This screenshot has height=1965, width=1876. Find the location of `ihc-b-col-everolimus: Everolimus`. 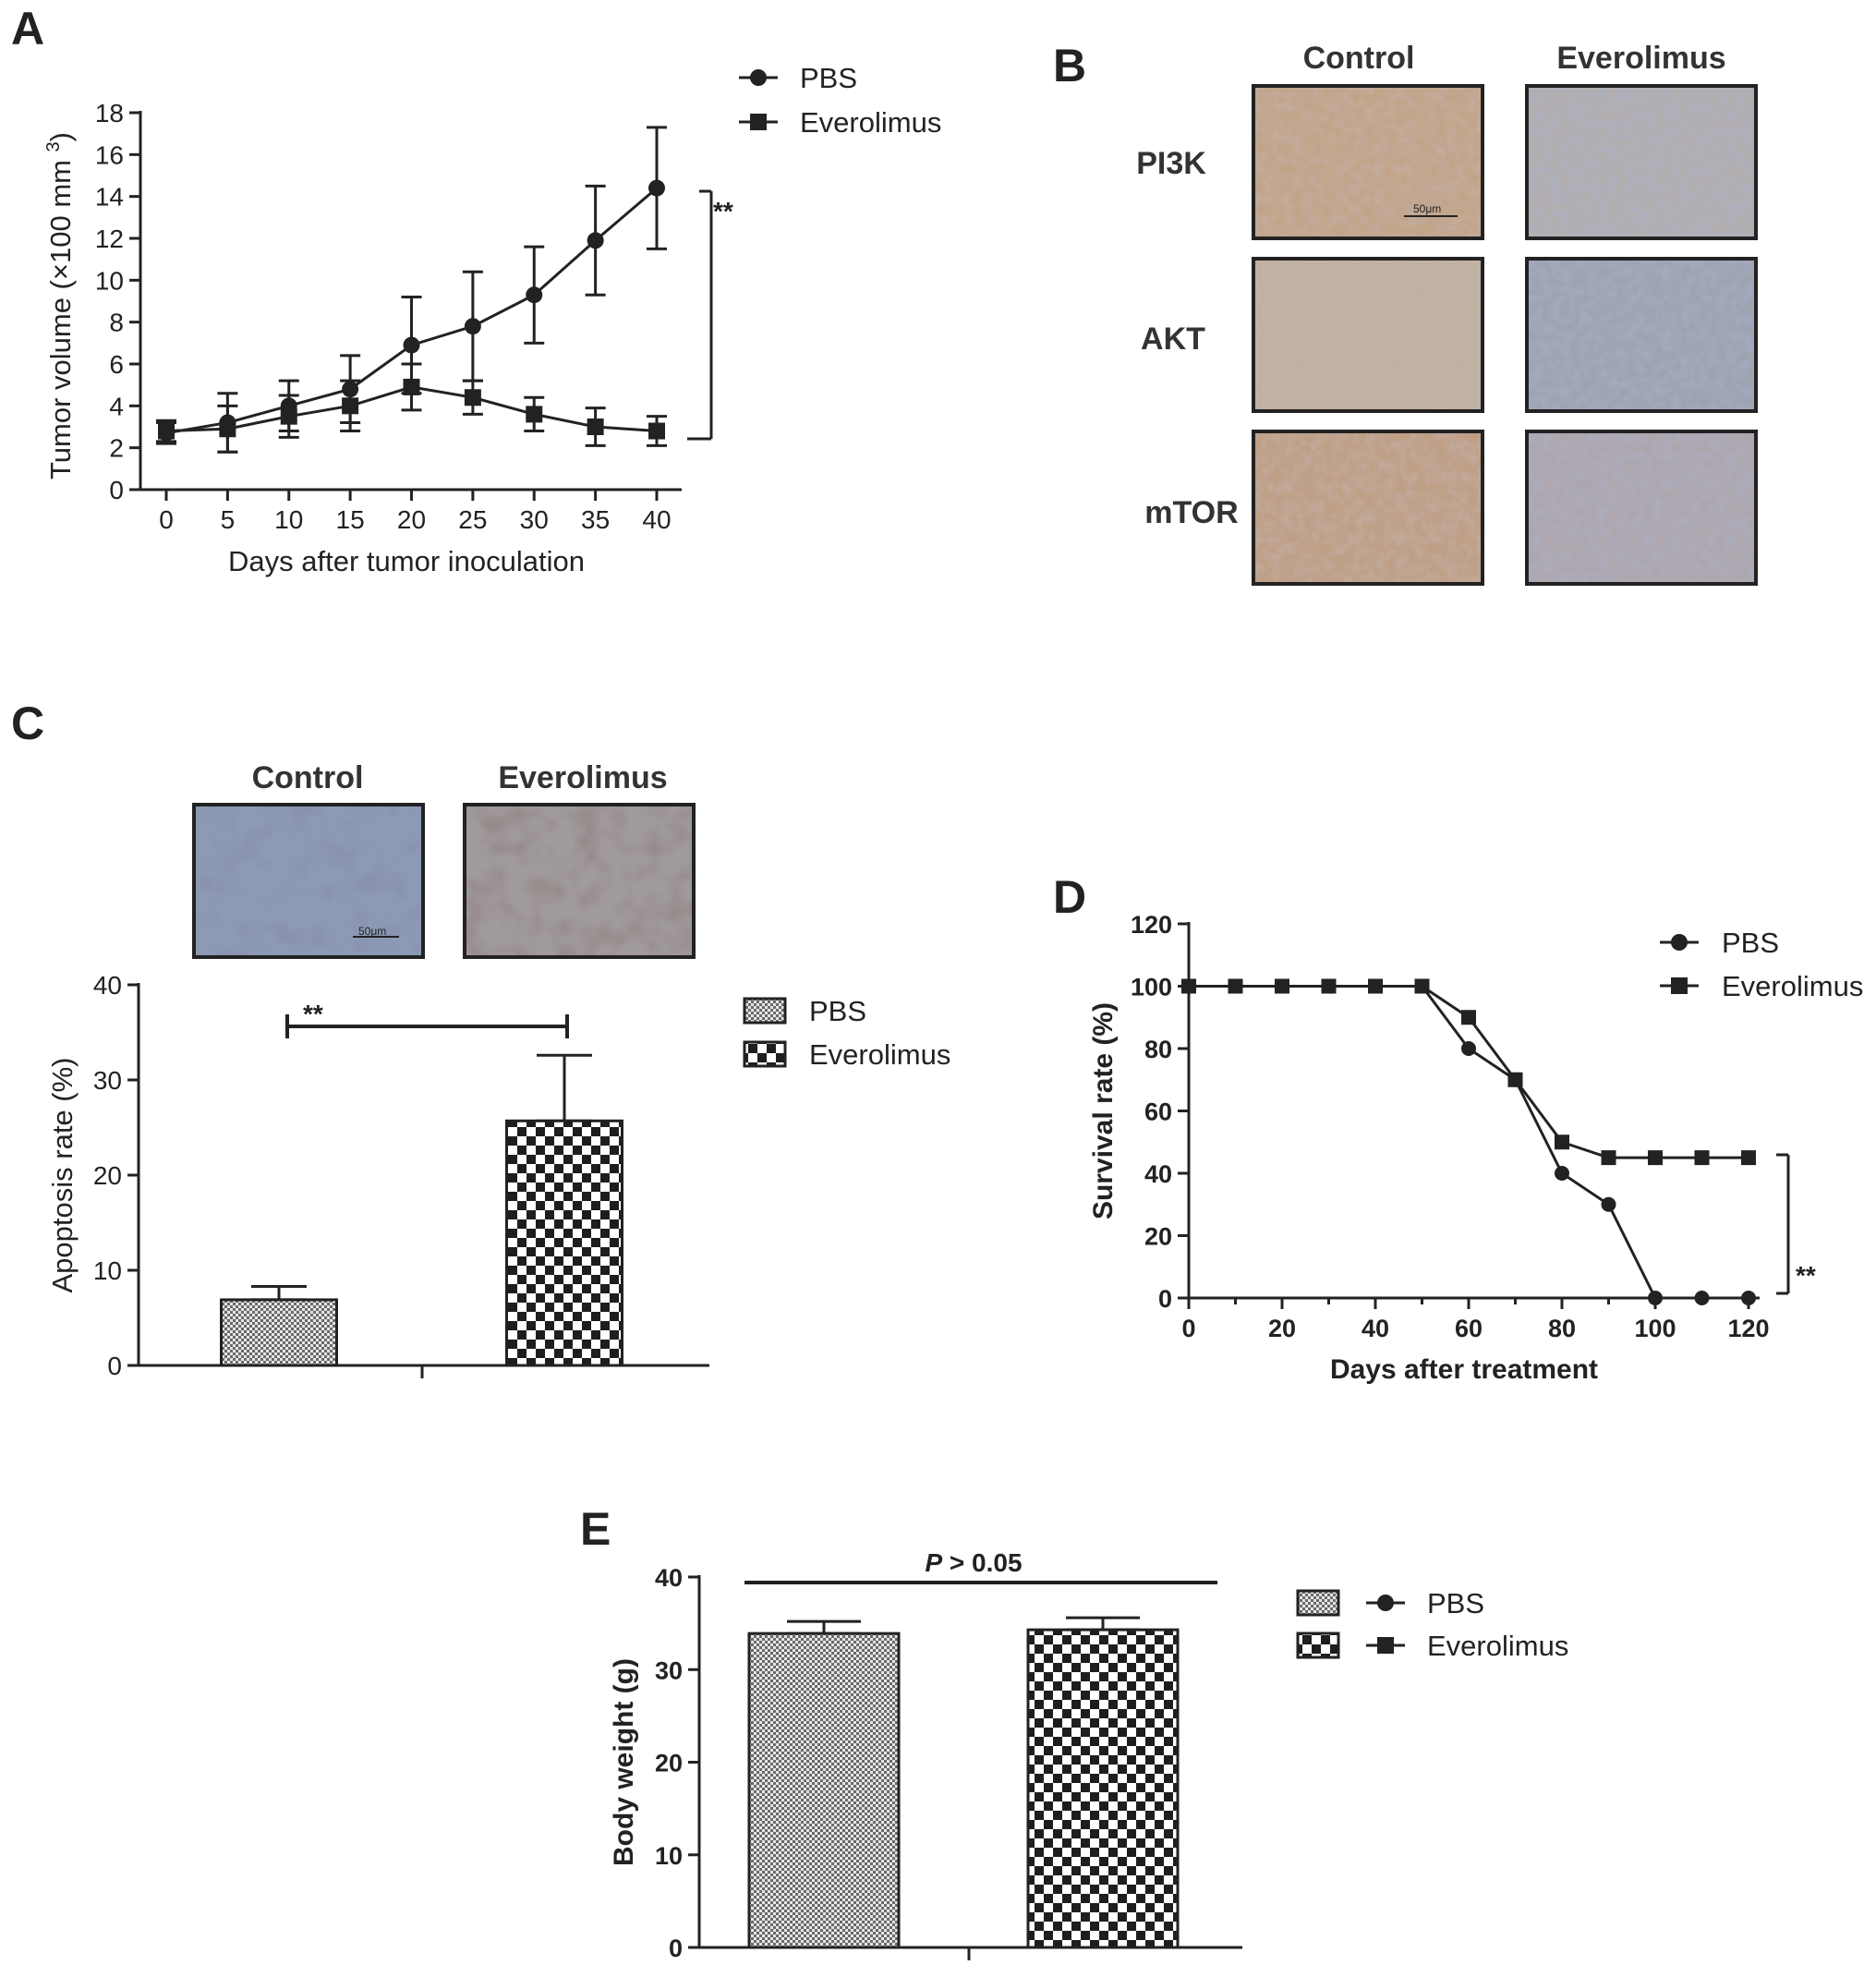

ihc-b-col-everolimus: Everolimus is located at coordinates (1640, 58).